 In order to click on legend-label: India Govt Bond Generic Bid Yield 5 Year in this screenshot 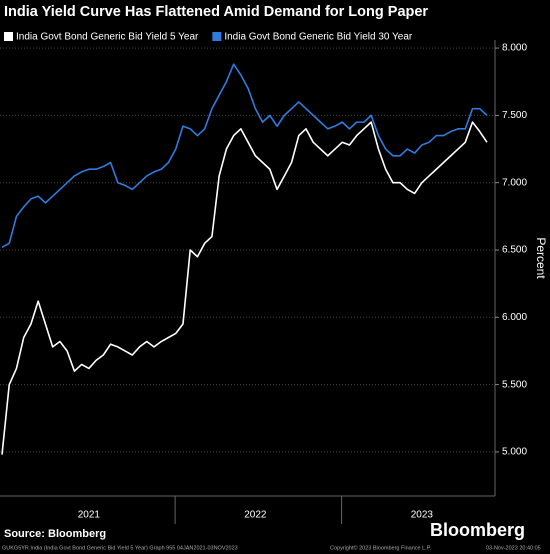, I will do `click(107, 37)`.